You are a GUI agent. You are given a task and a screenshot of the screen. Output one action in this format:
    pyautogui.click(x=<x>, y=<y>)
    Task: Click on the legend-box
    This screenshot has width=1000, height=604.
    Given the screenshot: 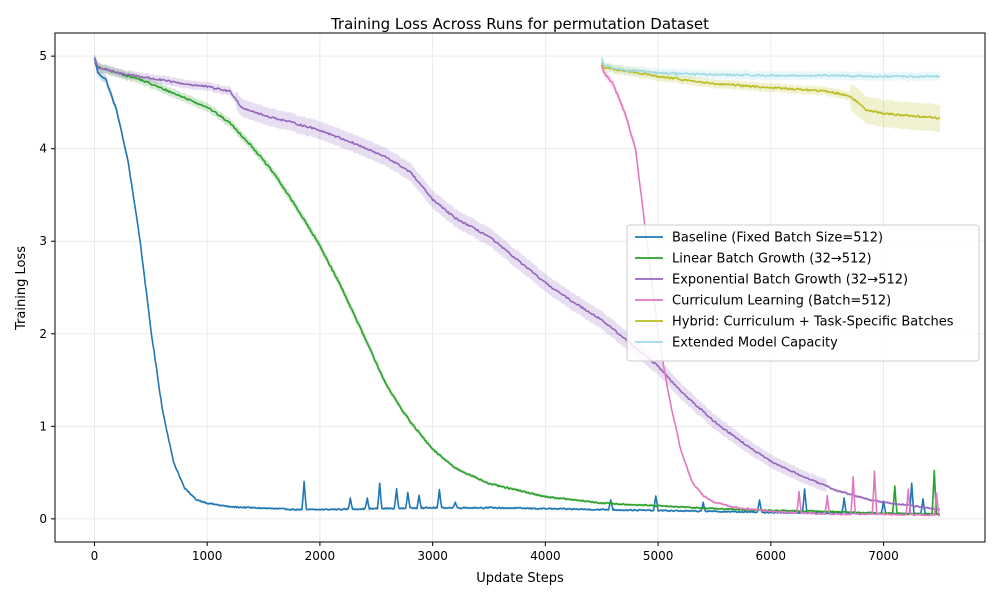 What is the action you would take?
    pyautogui.click(x=803, y=293)
    